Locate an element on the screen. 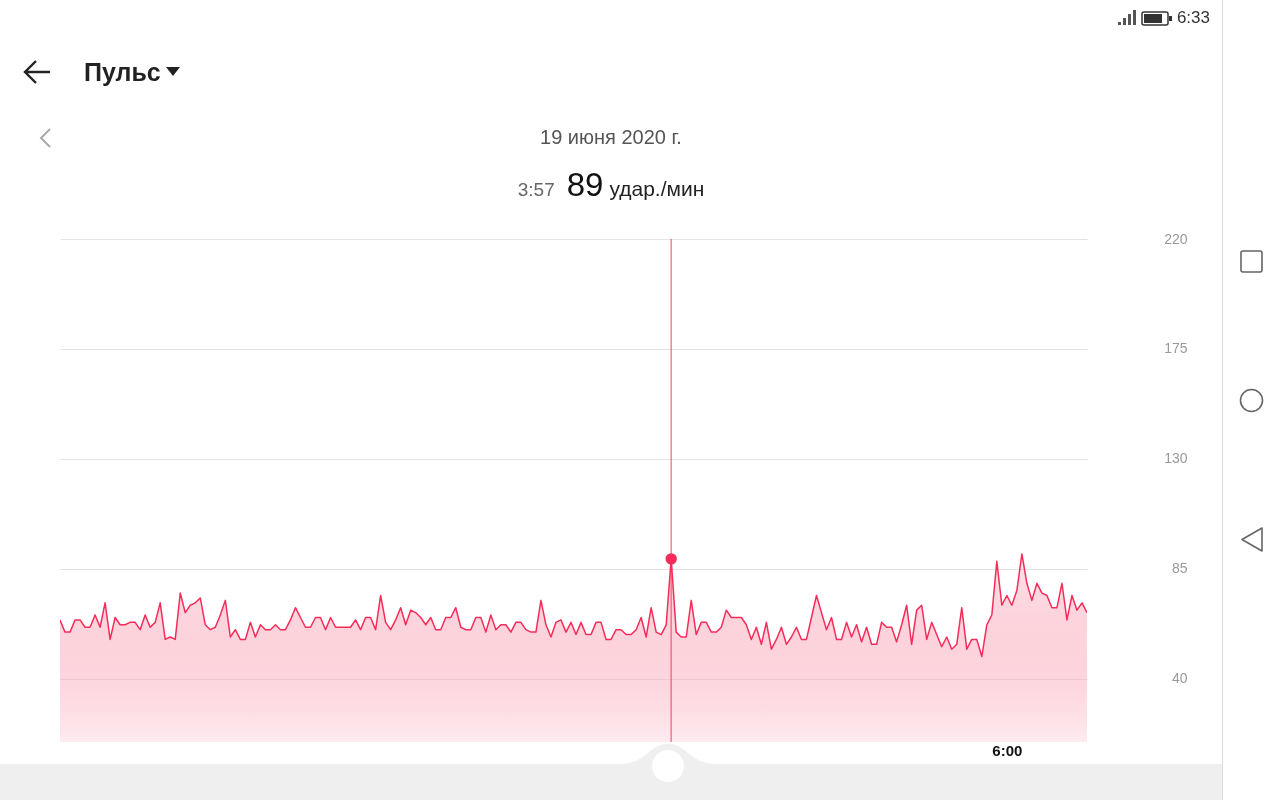 The image size is (1280, 800). chart-subtitle: 19 июня 2020 г. is located at coordinates (611, 137).